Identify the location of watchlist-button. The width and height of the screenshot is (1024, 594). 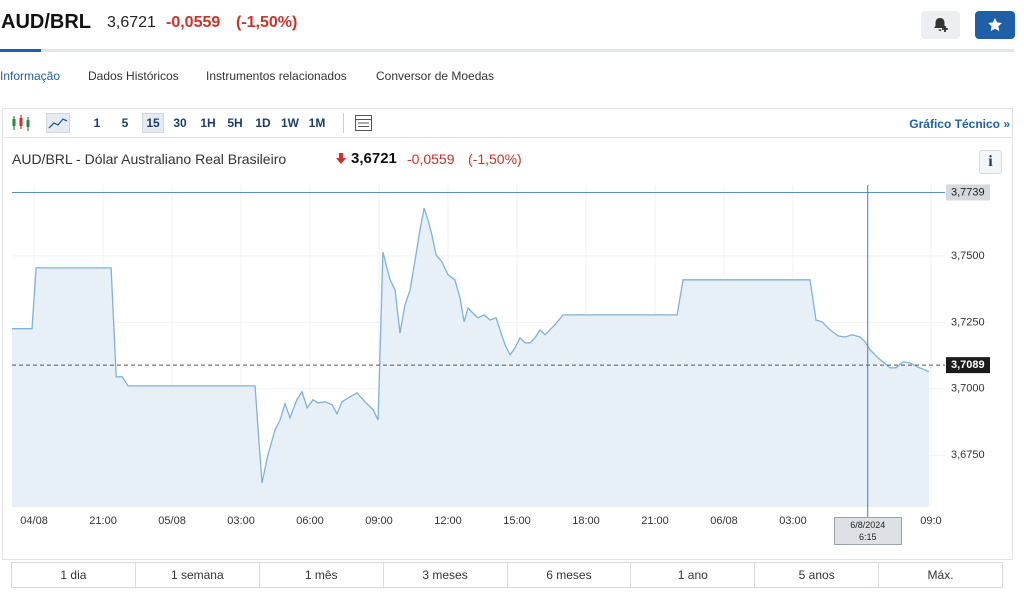
(995, 25).